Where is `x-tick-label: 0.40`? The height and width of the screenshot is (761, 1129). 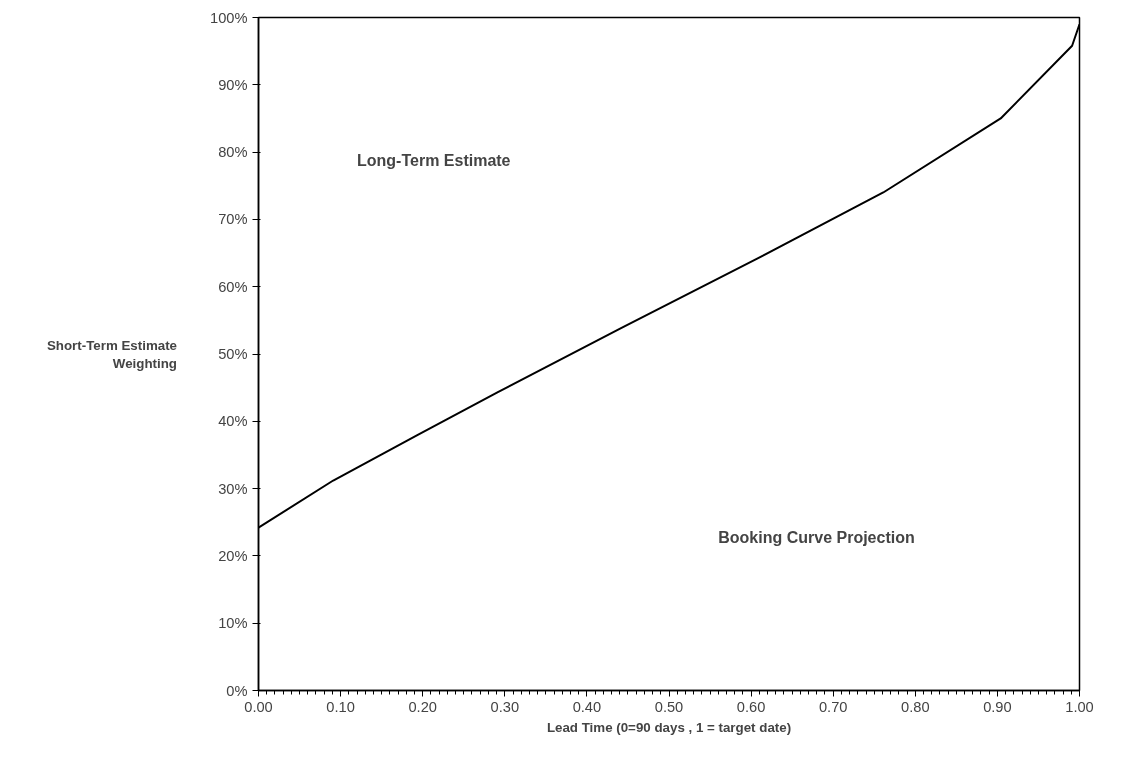
x-tick-label: 0.40 is located at coordinates (587, 706).